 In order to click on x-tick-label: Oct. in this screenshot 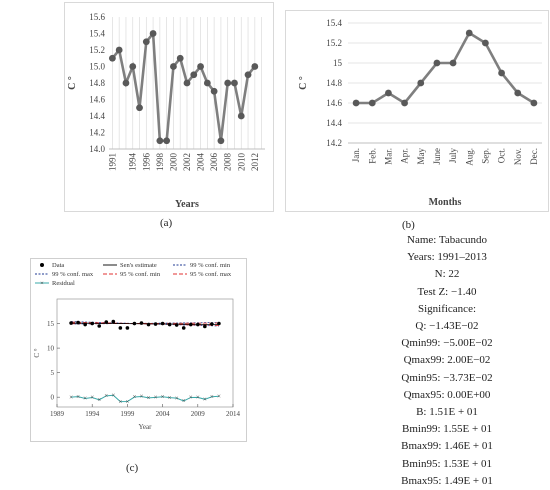, I will do `click(502, 155)`.